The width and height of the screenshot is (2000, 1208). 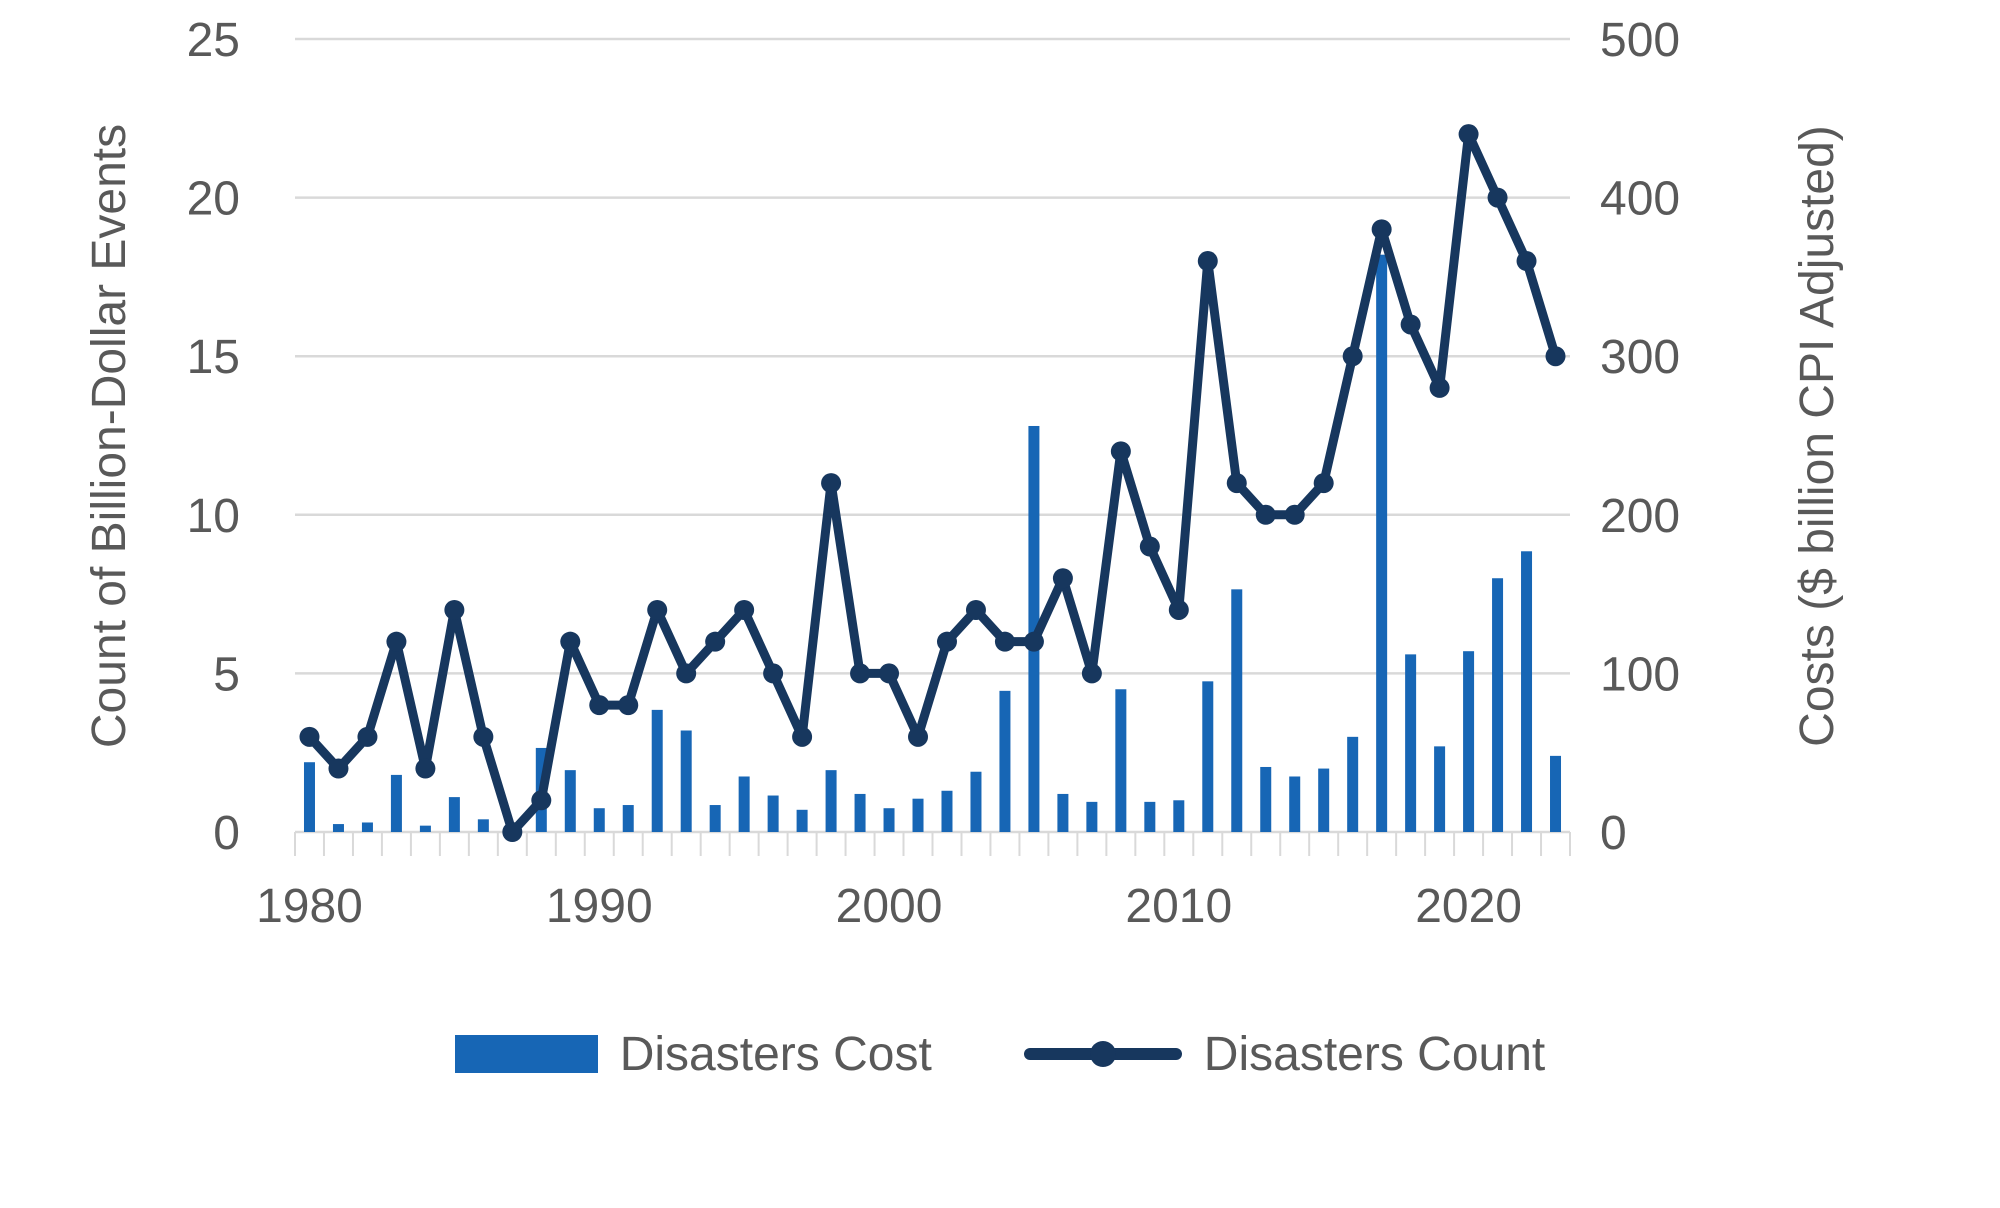 I want to click on line-marker-icon, so click(x=1102, y=1054).